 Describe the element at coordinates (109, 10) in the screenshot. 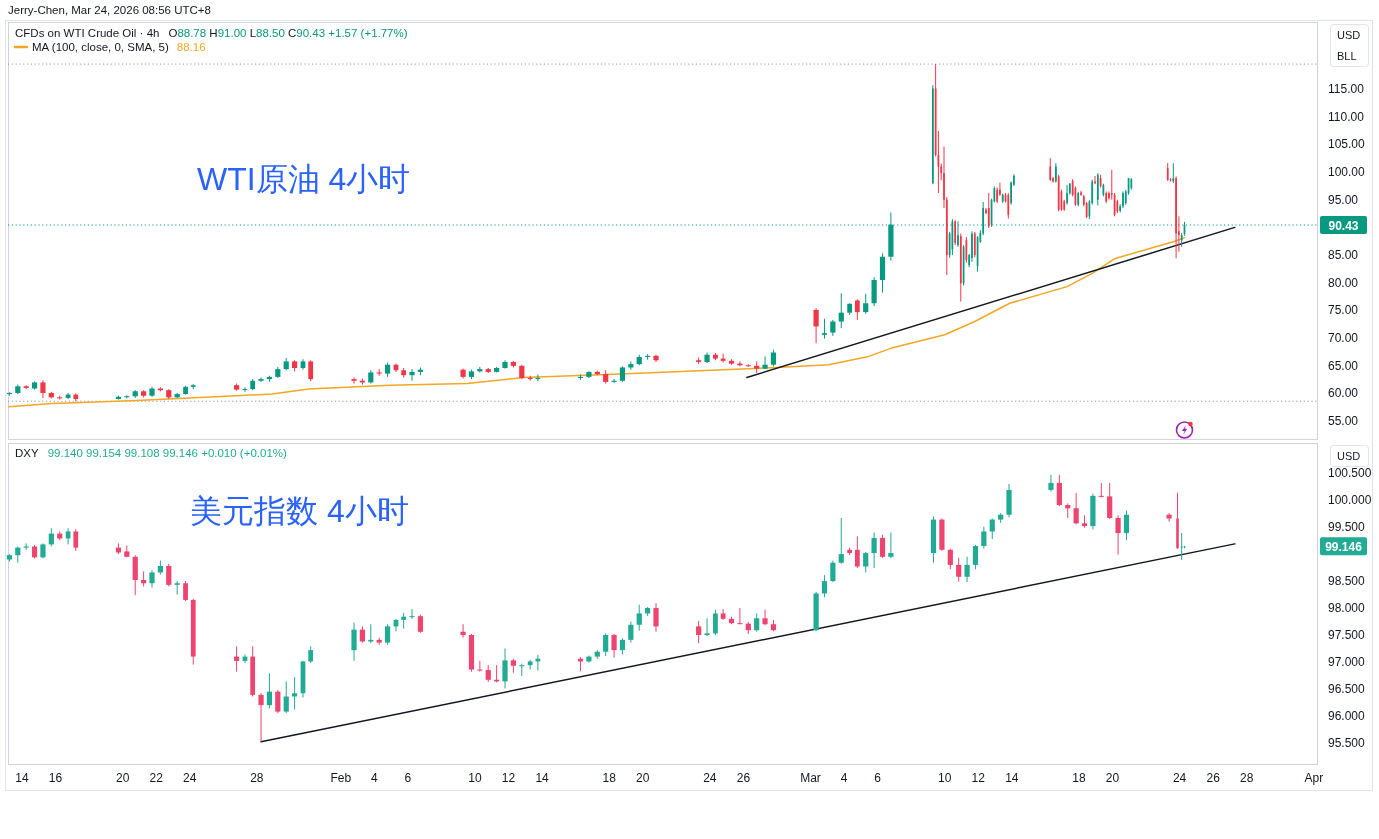

I see `text: Jerry-Chen, Mar 24, 2026 08:56 UTC+8` at that location.